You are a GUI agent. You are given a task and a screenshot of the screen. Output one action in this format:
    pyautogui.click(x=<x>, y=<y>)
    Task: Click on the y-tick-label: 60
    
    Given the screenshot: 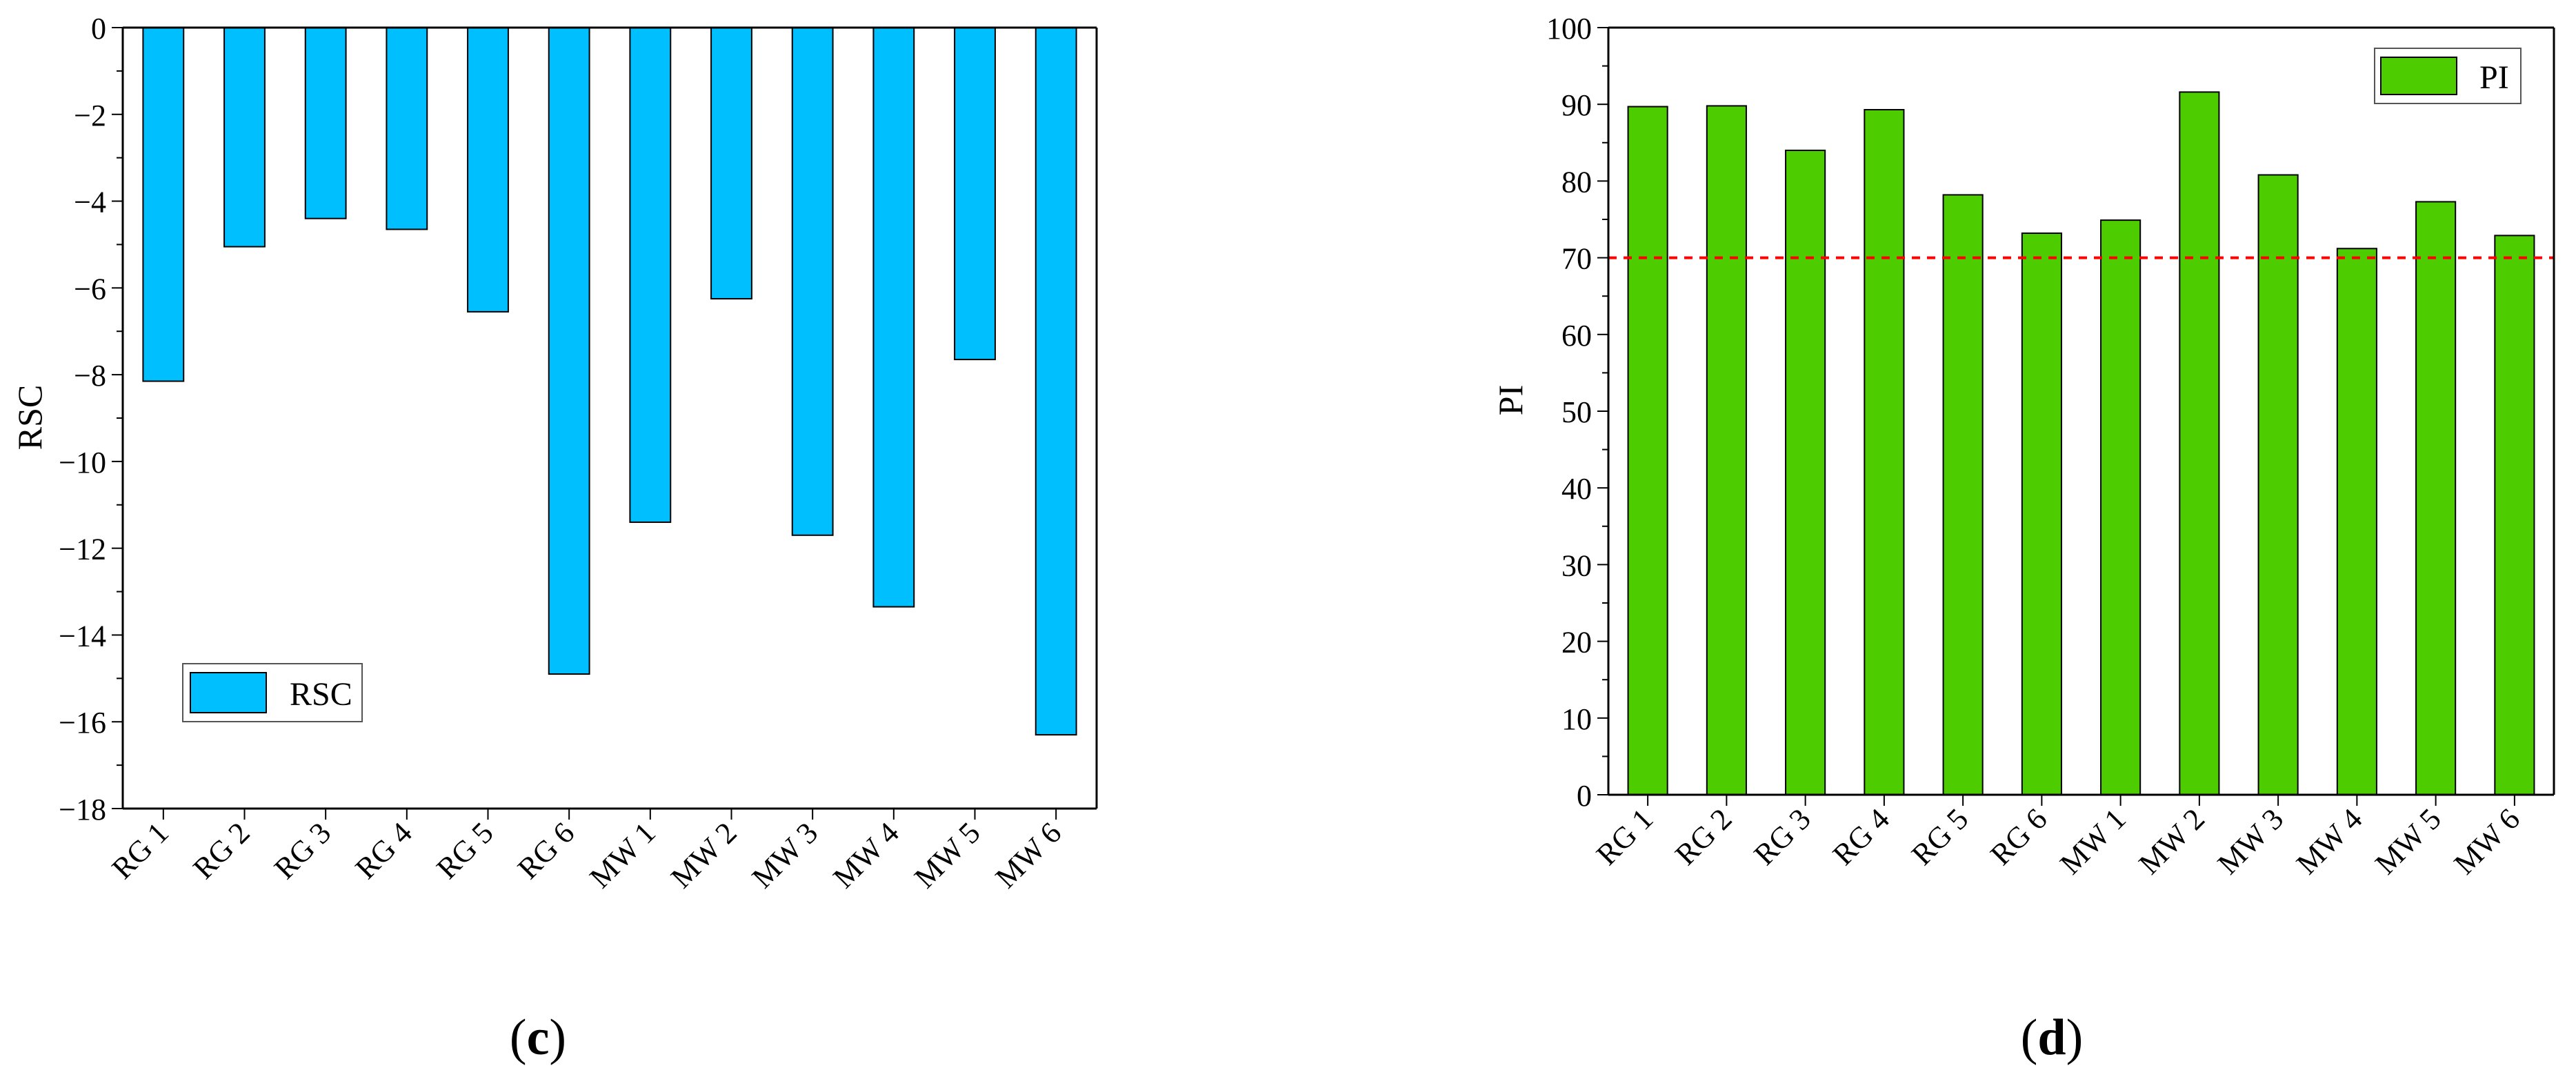 What is the action you would take?
    pyautogui.click(x=1577, y=336)
    